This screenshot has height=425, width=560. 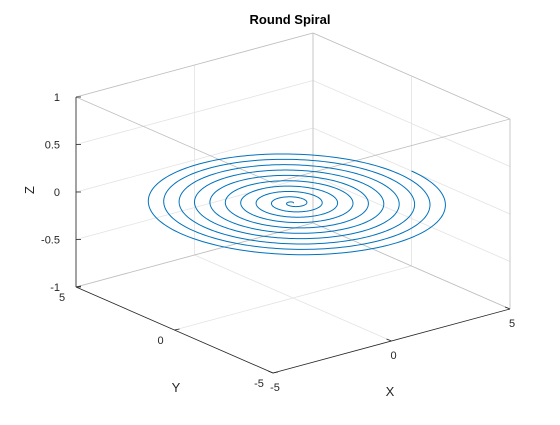 What do you see at coordinates (293, 298) in the screenshot?
I see `grid-line-floor-y` at bounding box center [293, 298].